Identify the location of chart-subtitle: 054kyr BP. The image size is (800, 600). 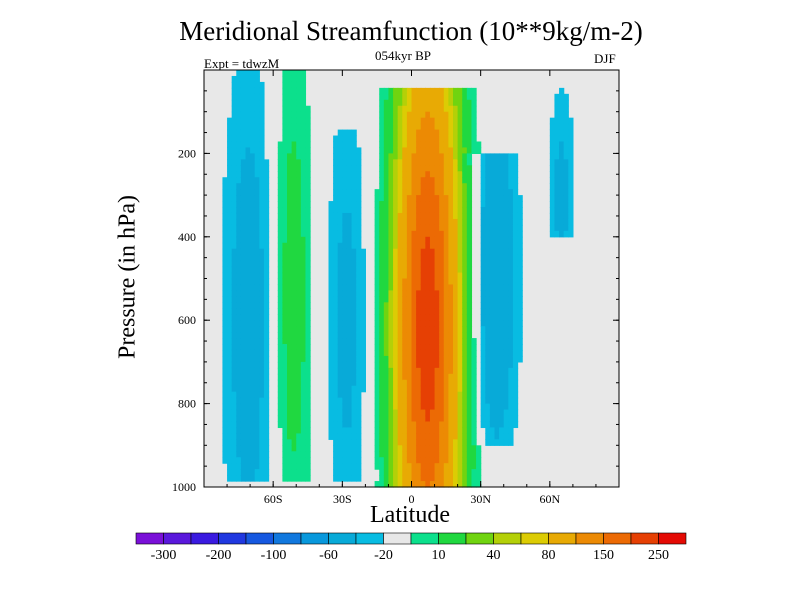
(403, 55).